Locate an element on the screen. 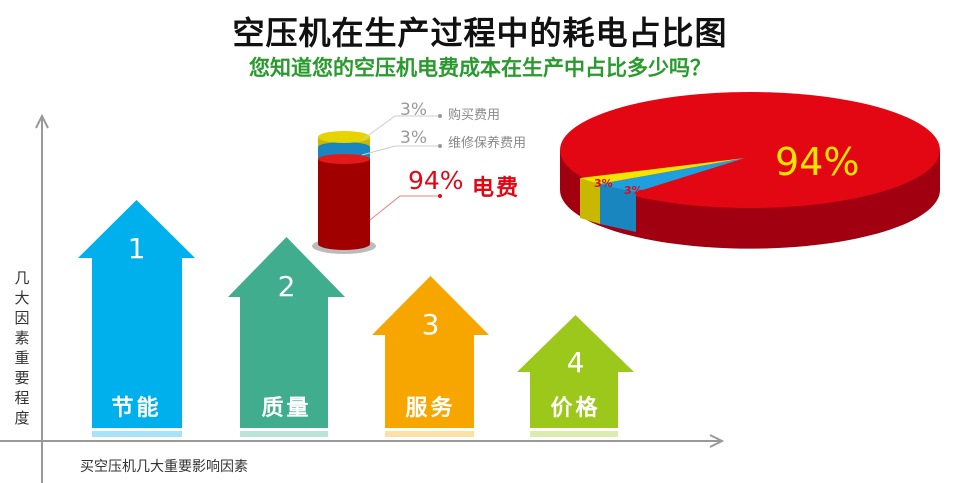 Image resolution: width=960 pixels, height=483 pixels. legend-maintenance-name: 维修保养费用 is located at coordinates (487, 143).